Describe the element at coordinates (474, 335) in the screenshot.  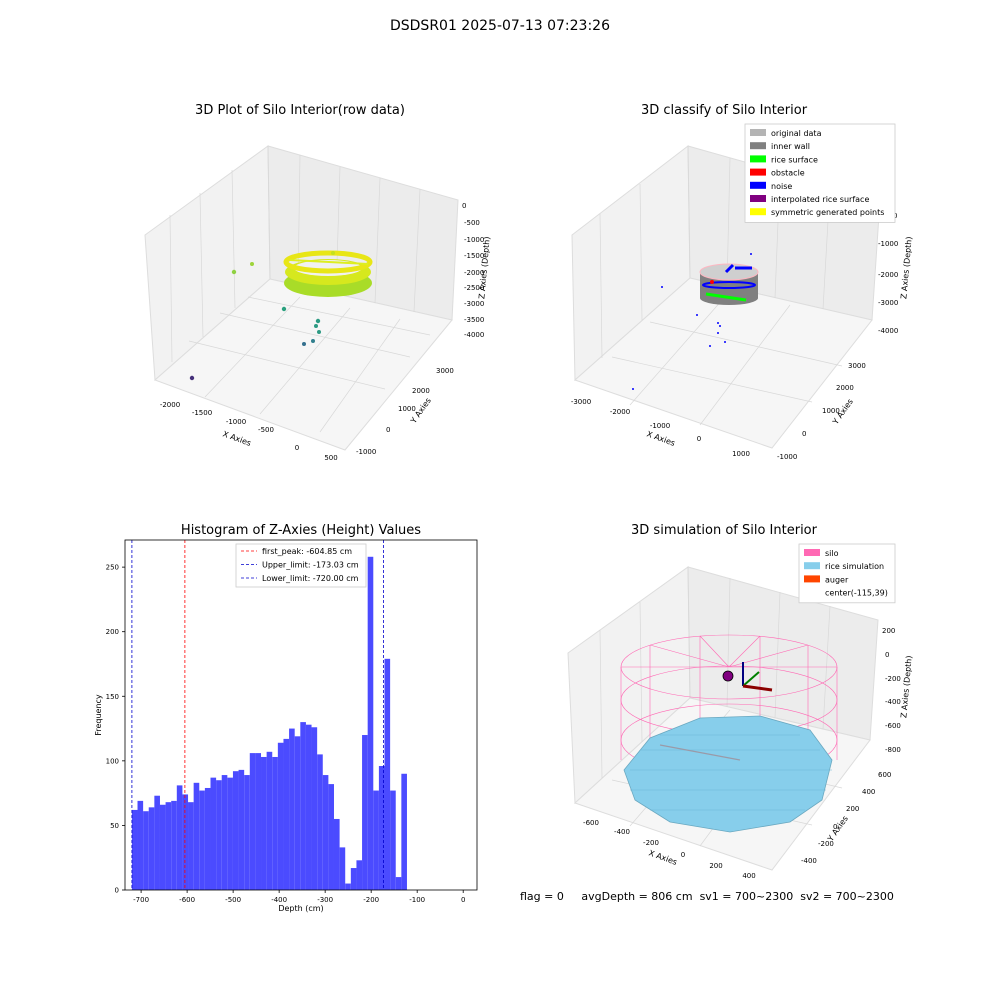
I see `z-tick-label: -4000` at that location.